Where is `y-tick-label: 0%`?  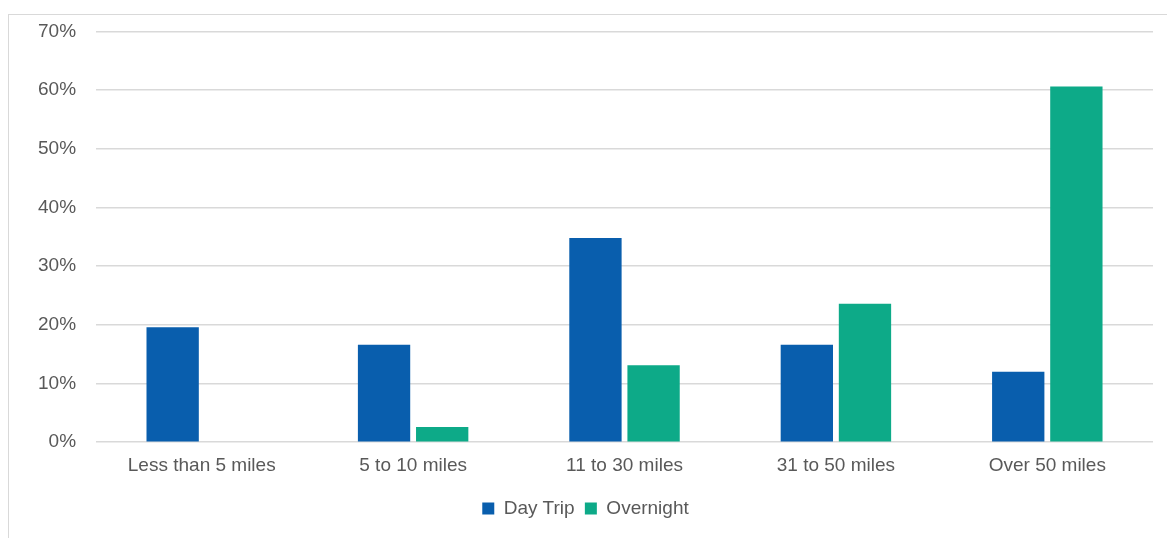
y-tick-label: 0% is located at coordinates (62, 441).